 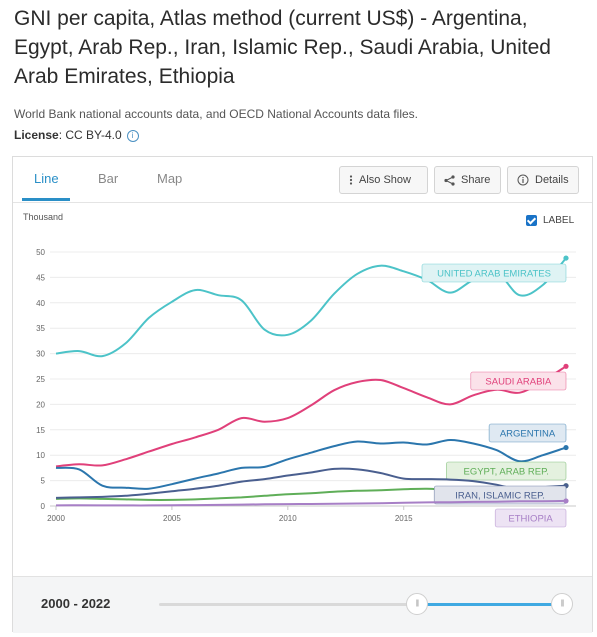 What do you see at coordinates (56, 518) in the screenshot?
I see `x-tick-label: 2000` at bounding box center [56, 518].